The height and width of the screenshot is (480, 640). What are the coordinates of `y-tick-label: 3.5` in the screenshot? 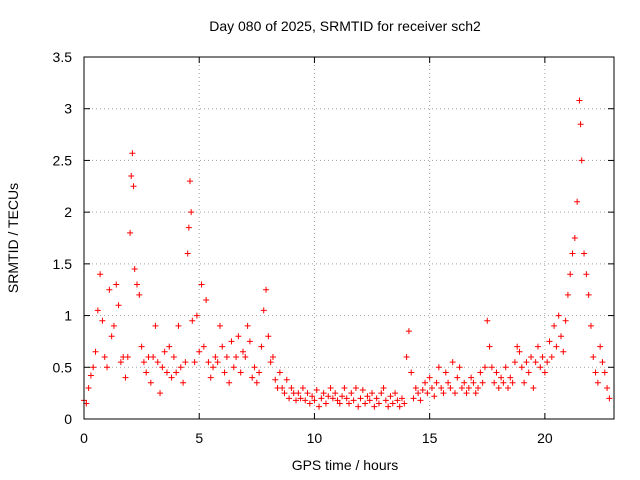 It's located at (63, 57).